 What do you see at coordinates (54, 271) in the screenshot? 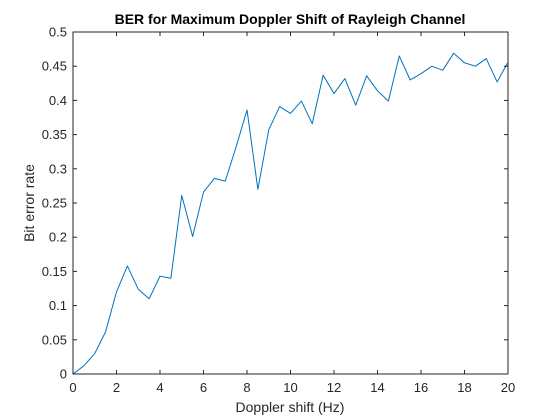
I see `y-tick-label: 0.15` at bounding box center [54, 271].